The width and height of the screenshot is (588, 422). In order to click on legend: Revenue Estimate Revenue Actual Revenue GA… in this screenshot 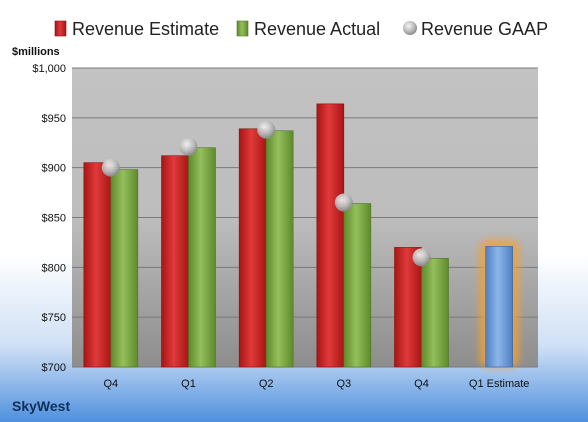, I will do `click(301, 29)`.